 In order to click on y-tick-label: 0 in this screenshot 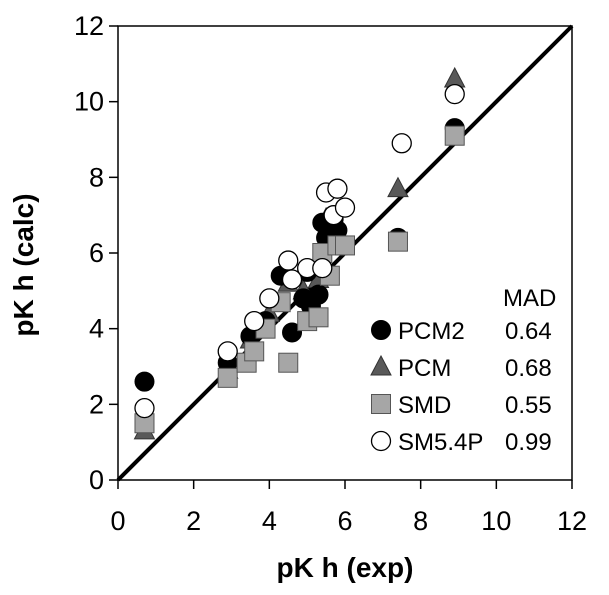, I will do `click(96, 480)`.